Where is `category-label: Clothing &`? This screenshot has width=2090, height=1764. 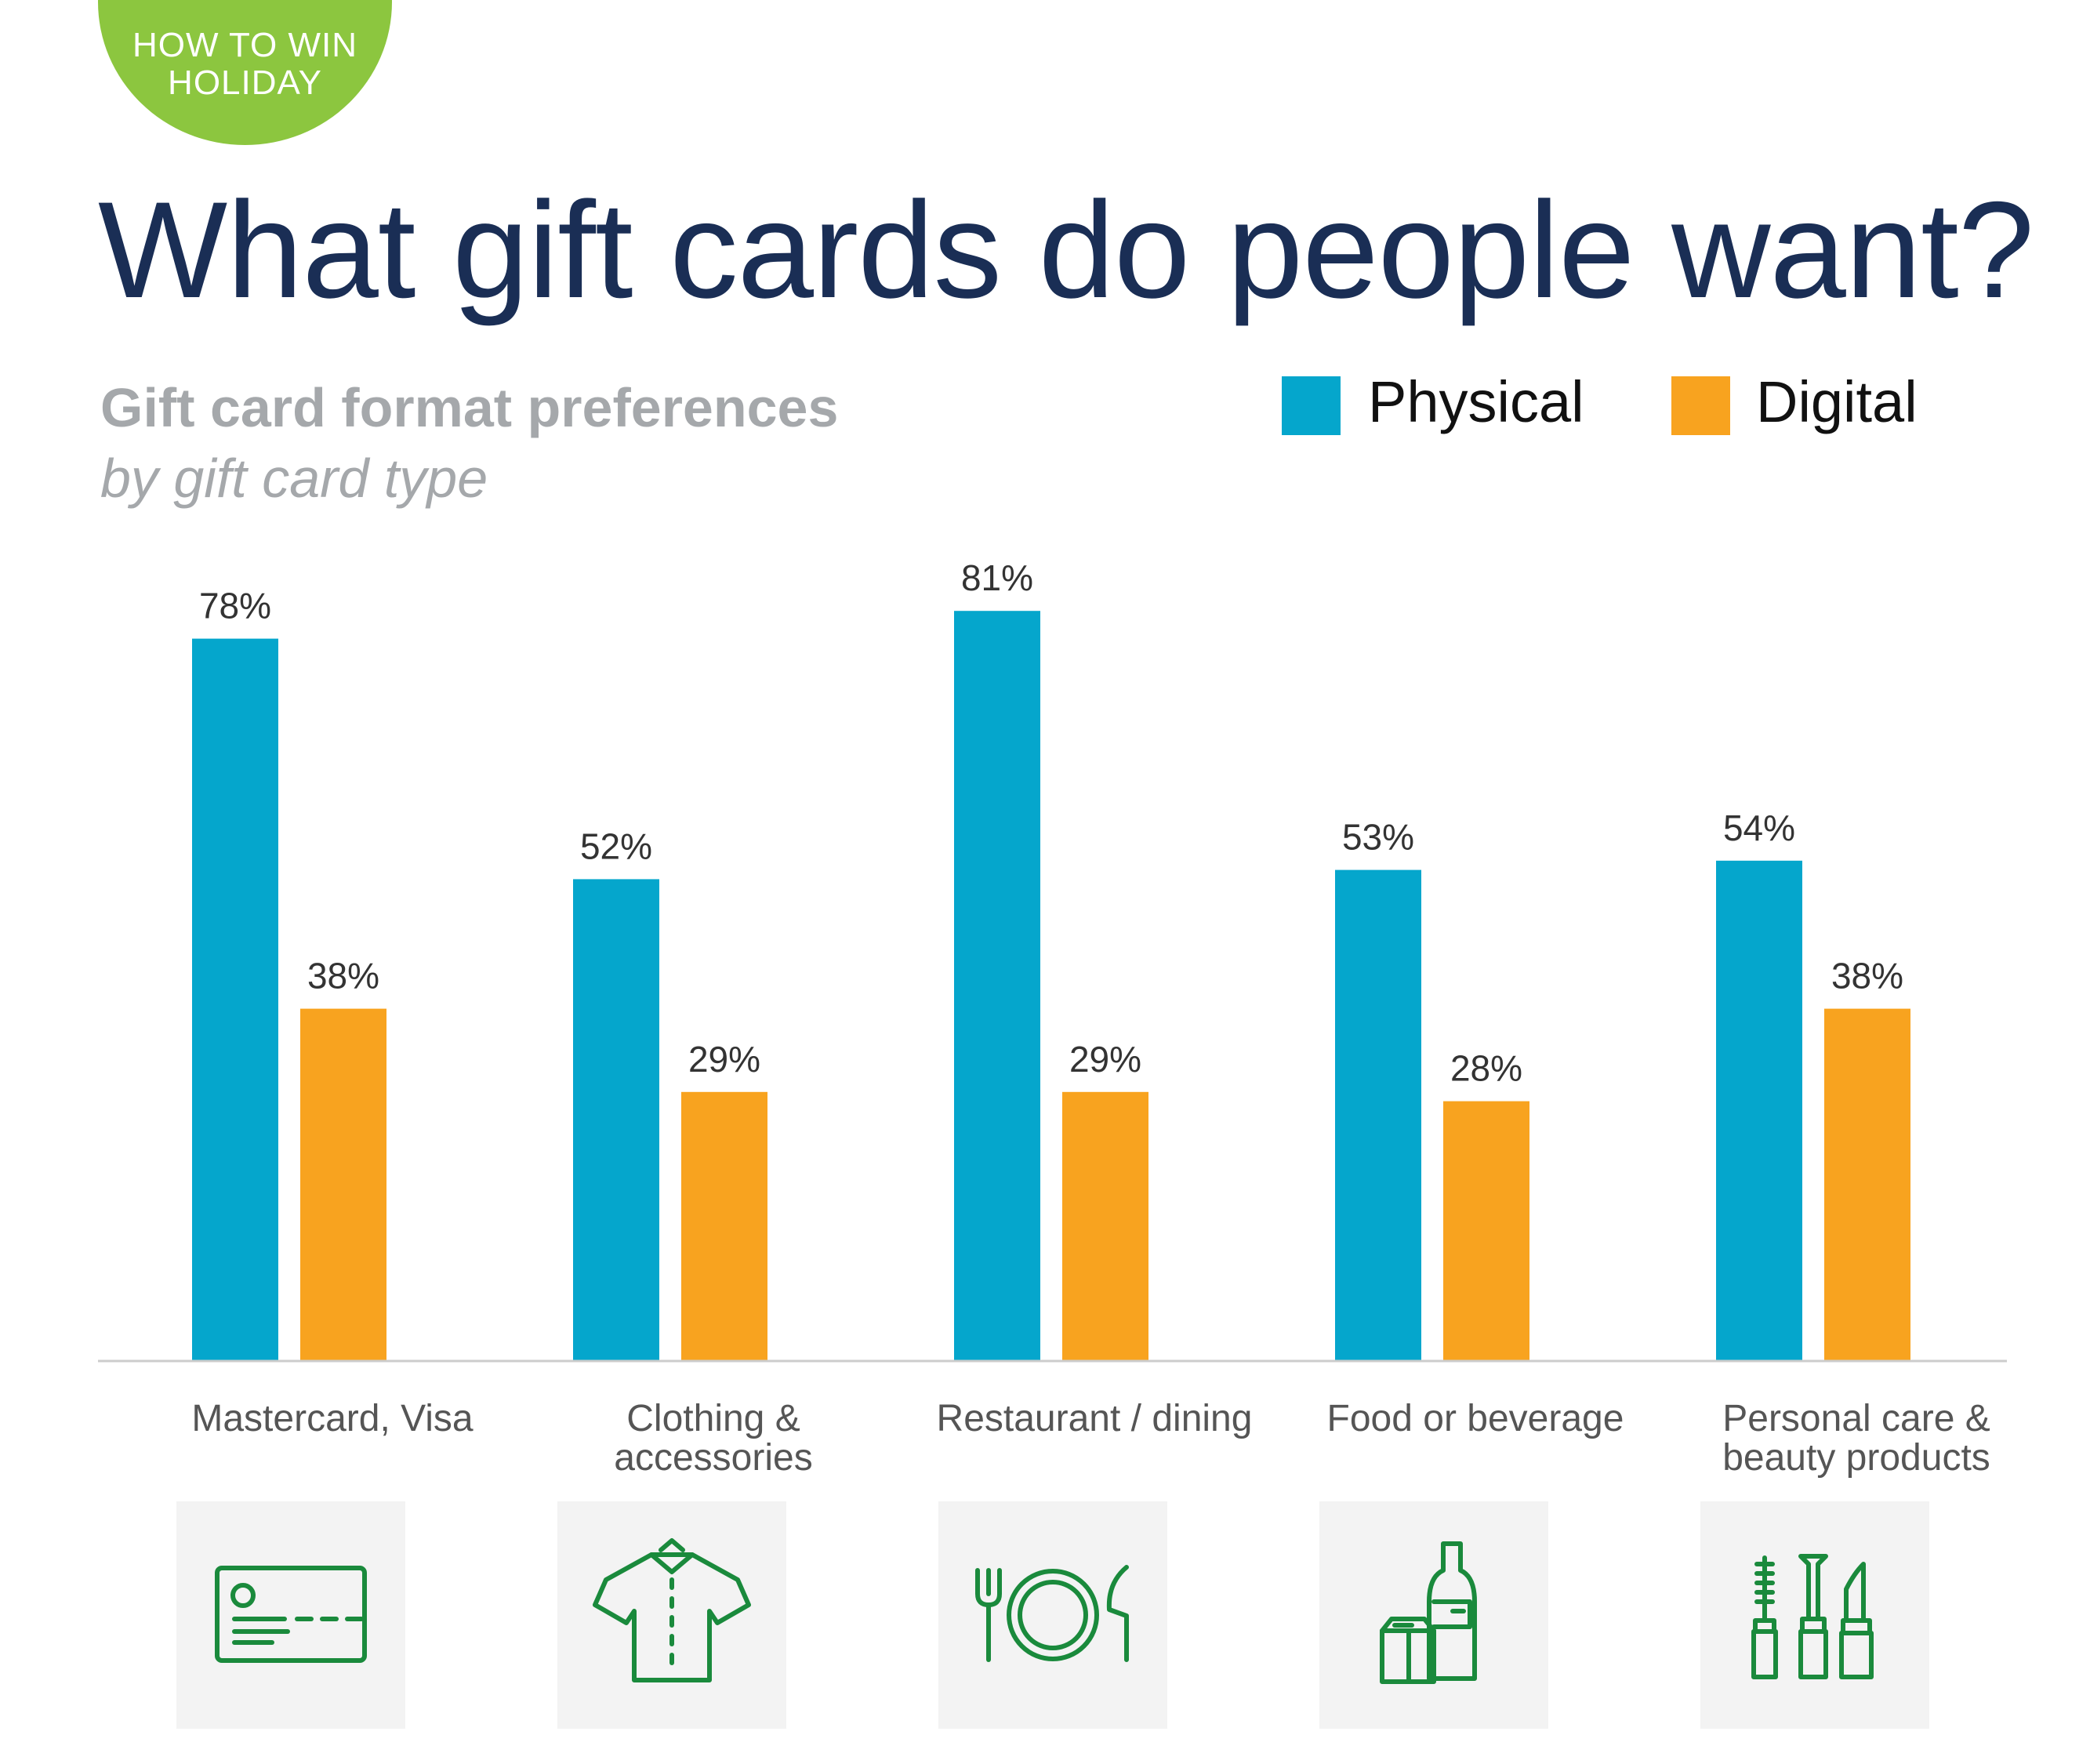
category-label: Clothing & is located at coordinates (713, 1418).